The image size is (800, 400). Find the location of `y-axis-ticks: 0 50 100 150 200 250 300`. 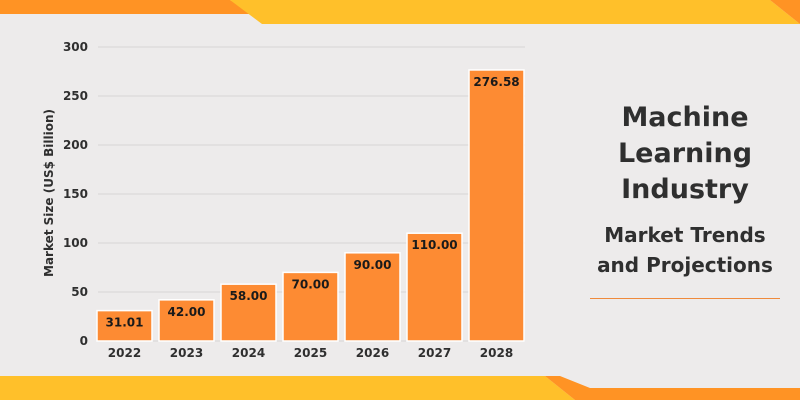

y-axis-ticks: 0 50 100 150 200 250 300 is located at coordinates (75, 194).